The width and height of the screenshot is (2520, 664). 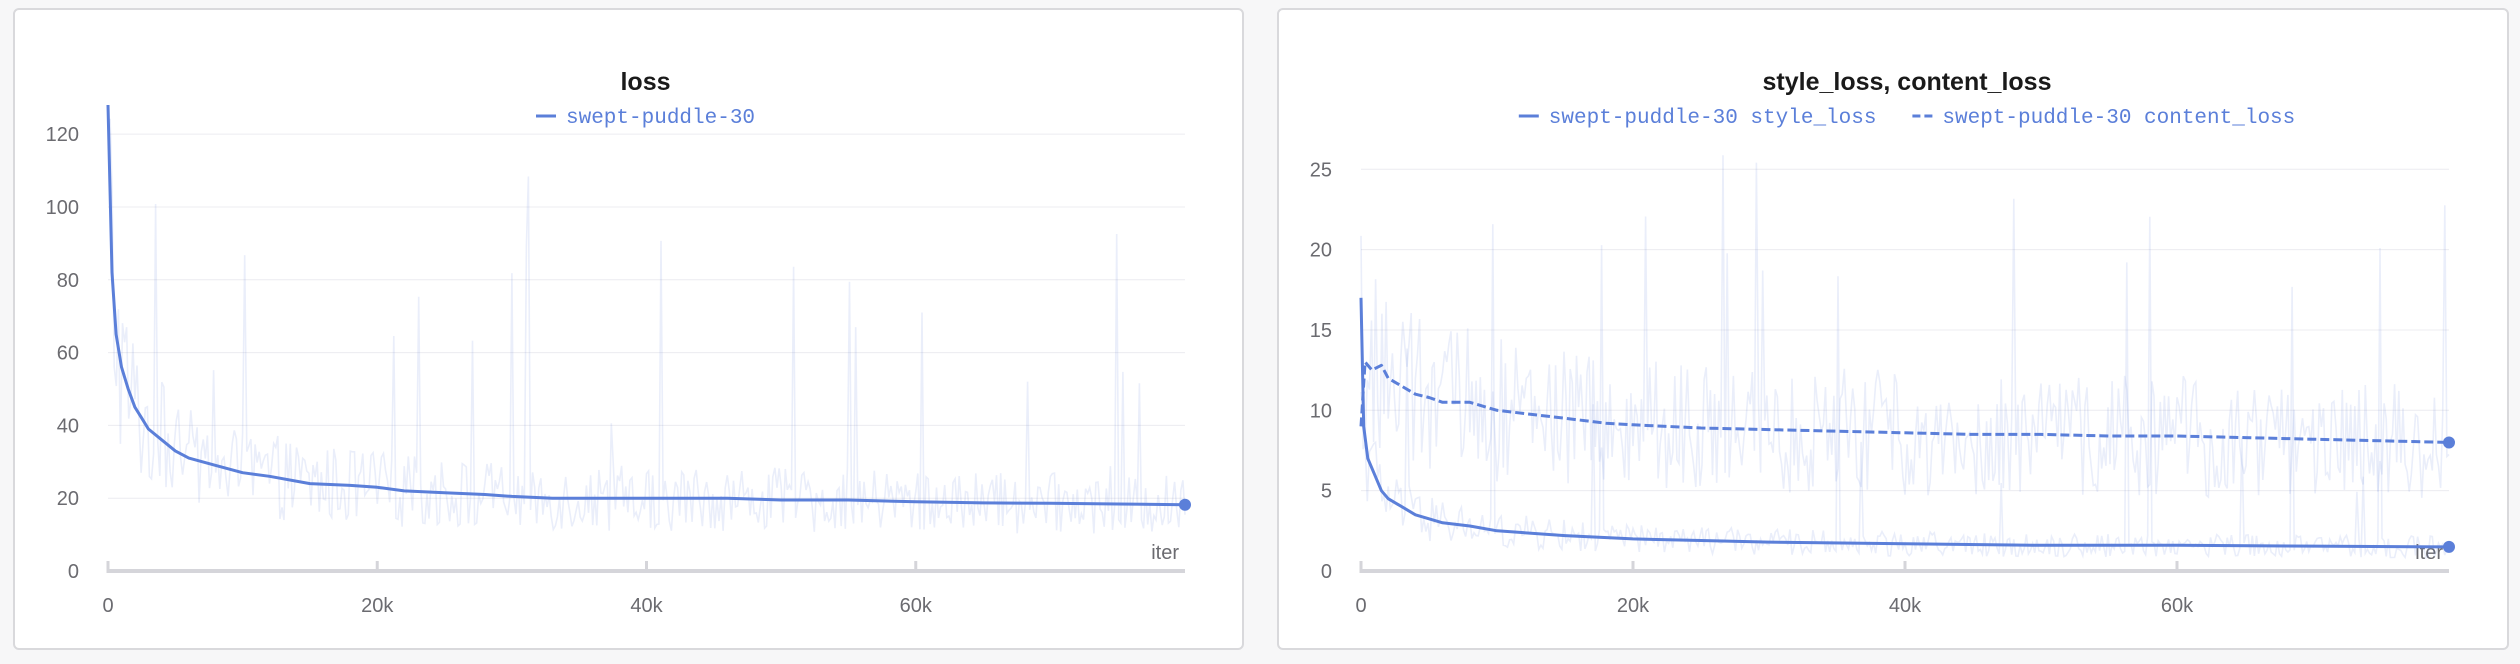 What do you see at coordinates (68, 281) in the screenshot?
I see `y-tick-label: 80` at bounding box center [68, 281].